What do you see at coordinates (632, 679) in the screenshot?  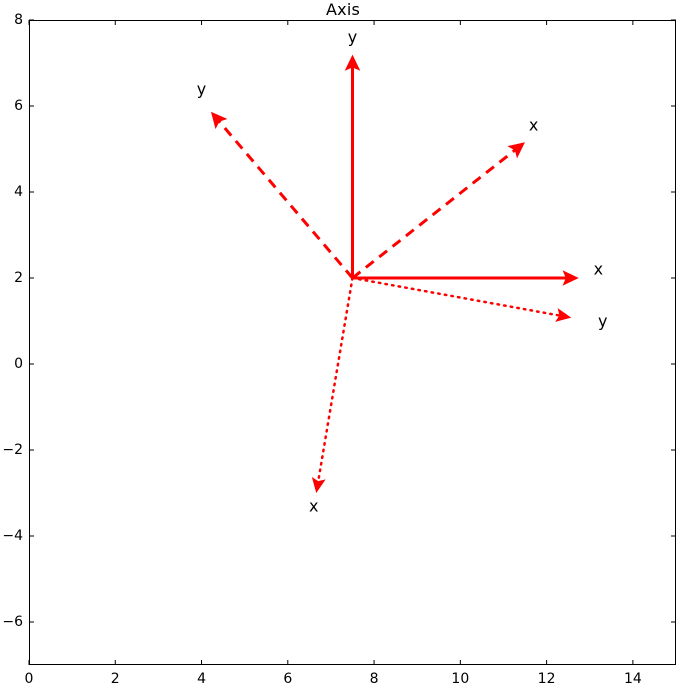 I see `x-tick-label: 14` at bounding box center [632, 679].